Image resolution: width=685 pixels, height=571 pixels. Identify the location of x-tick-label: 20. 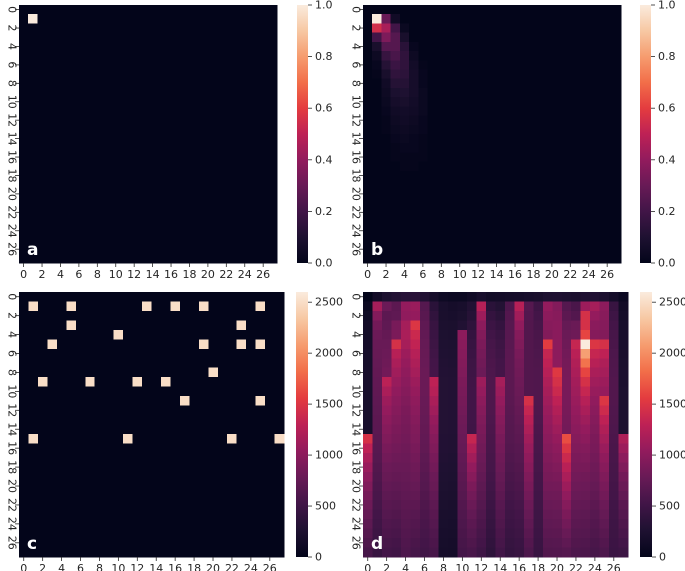
(552, 274).